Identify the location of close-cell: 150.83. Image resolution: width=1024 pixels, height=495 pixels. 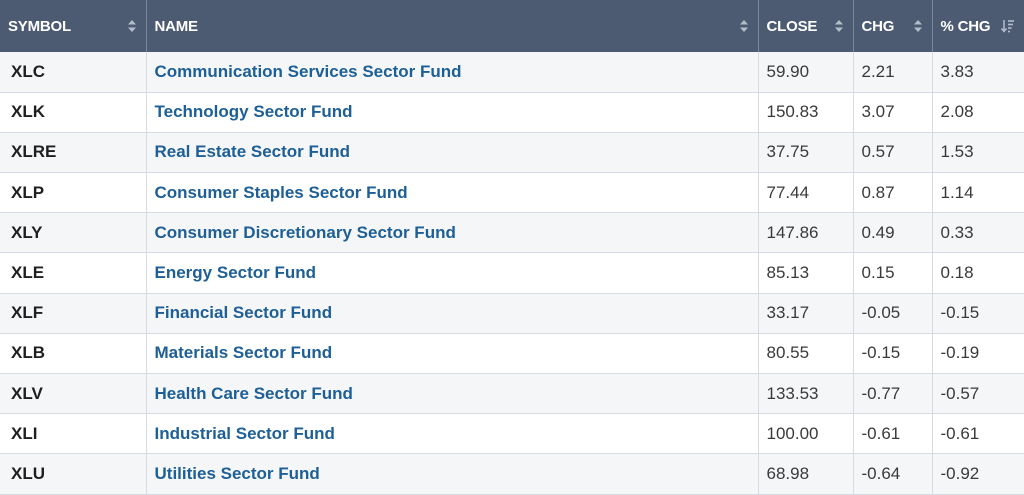
(806, 112).